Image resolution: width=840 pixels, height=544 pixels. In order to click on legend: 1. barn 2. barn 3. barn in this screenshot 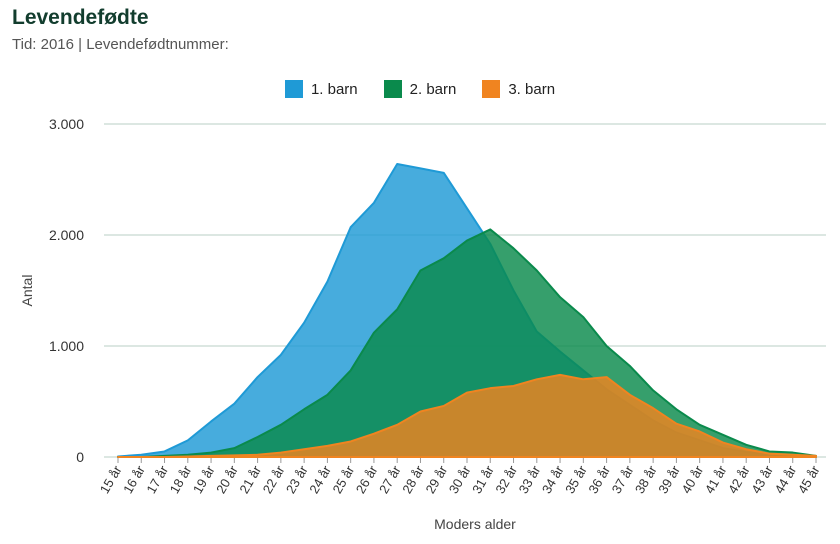, I will do `click(420, 89)`.